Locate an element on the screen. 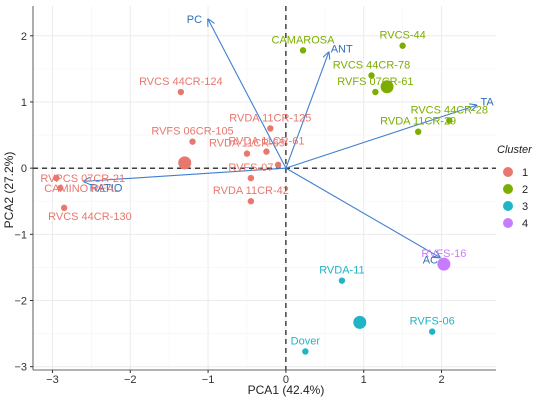 This screenshot has height=401, width=550. x-axis-label: PCA1 (42.4%) is located at coordinates (286, 390).